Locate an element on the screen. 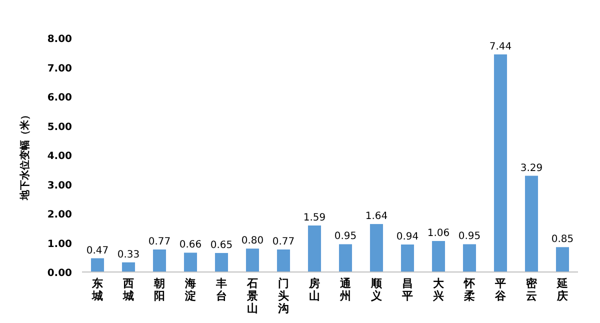  value-label: 0.65 is located at coordinates (221, 245).